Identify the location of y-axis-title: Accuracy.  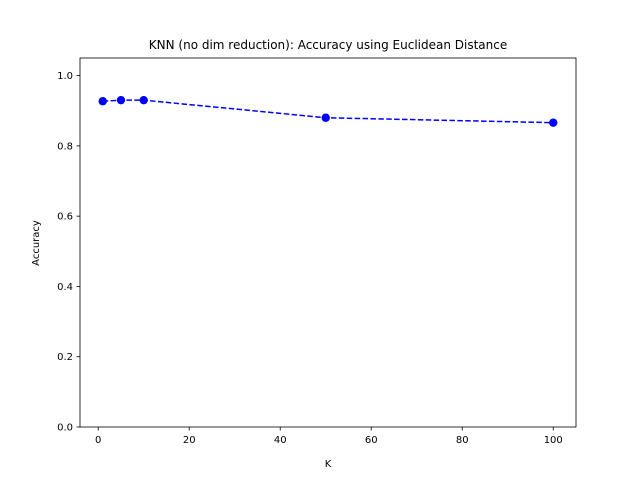
(36, 243).